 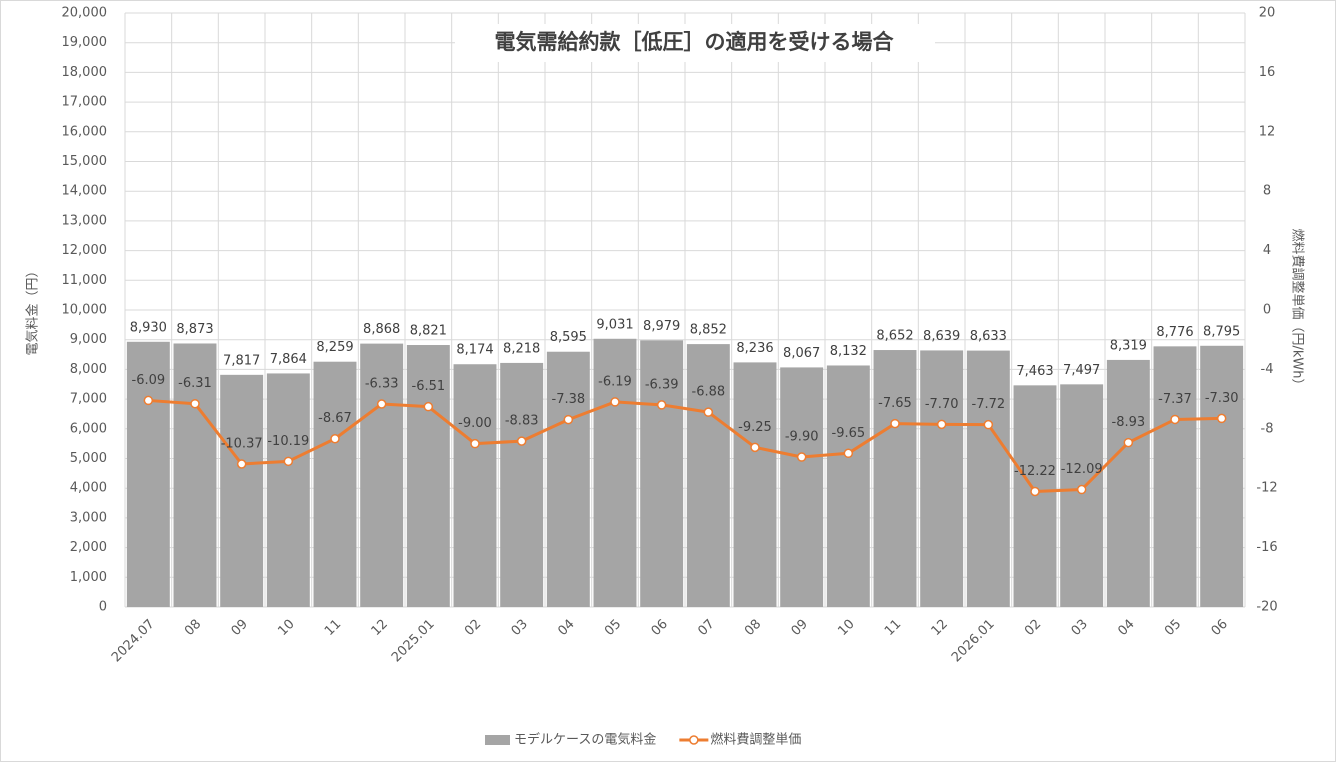 What do you see at coordinates (242, 443) in the screenshot?
I see `line-value-label: -10.37` at bounding box center [242, 443].